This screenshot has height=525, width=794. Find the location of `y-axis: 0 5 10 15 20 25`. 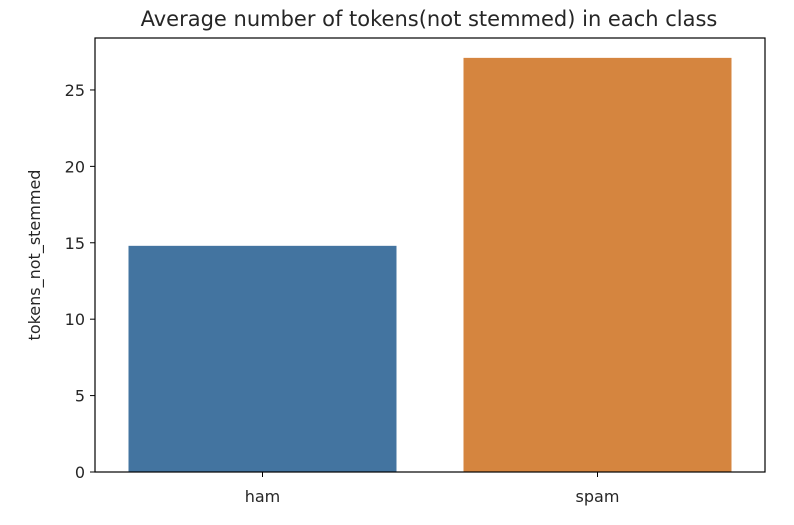

y-axis: 0 5 10 15 20 25 is located at coordinates (80, 281).